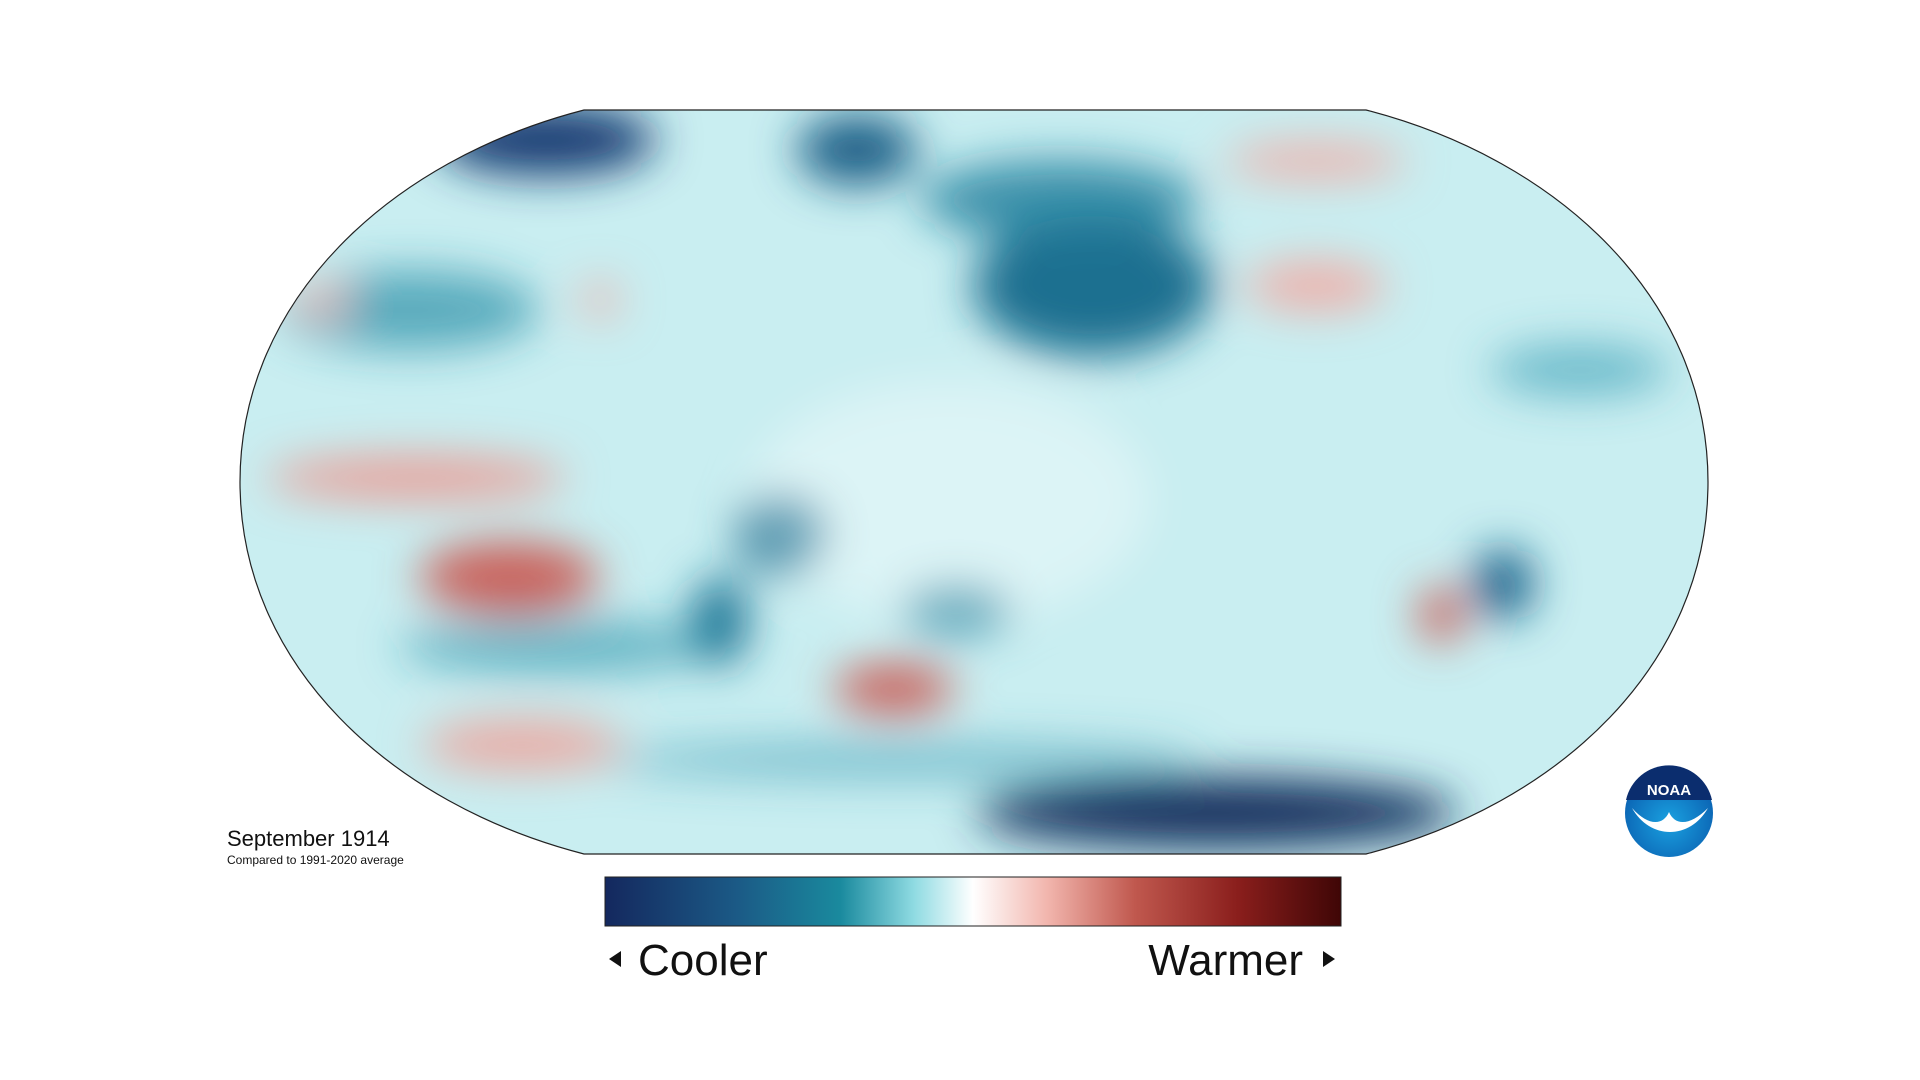  I want to click on logo-text: NOAA, so click(1669, 790).